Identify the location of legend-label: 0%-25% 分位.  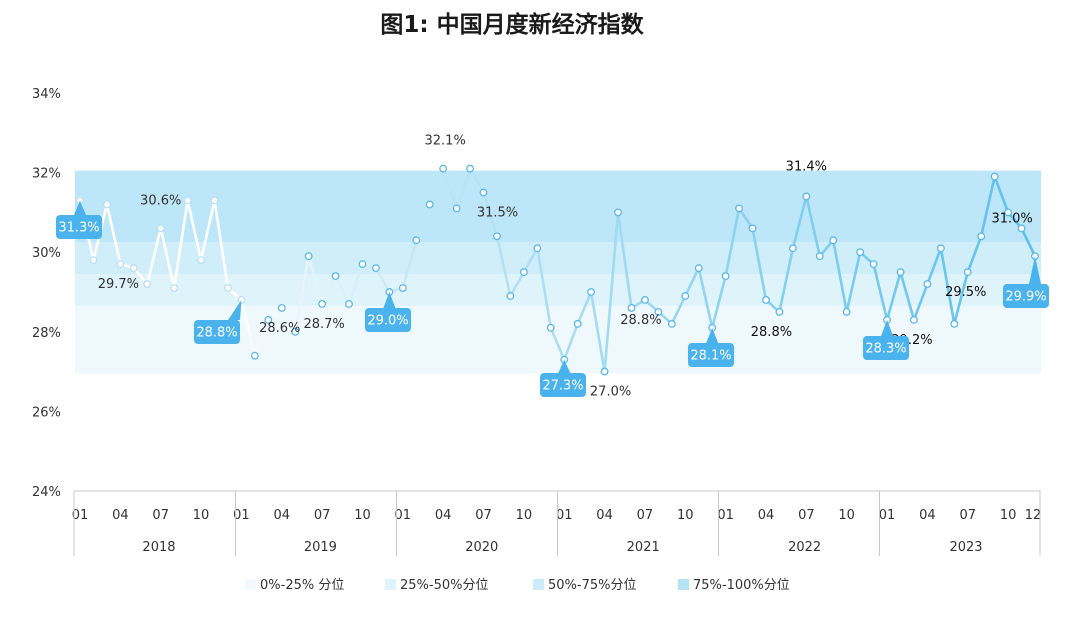
(302, 585).